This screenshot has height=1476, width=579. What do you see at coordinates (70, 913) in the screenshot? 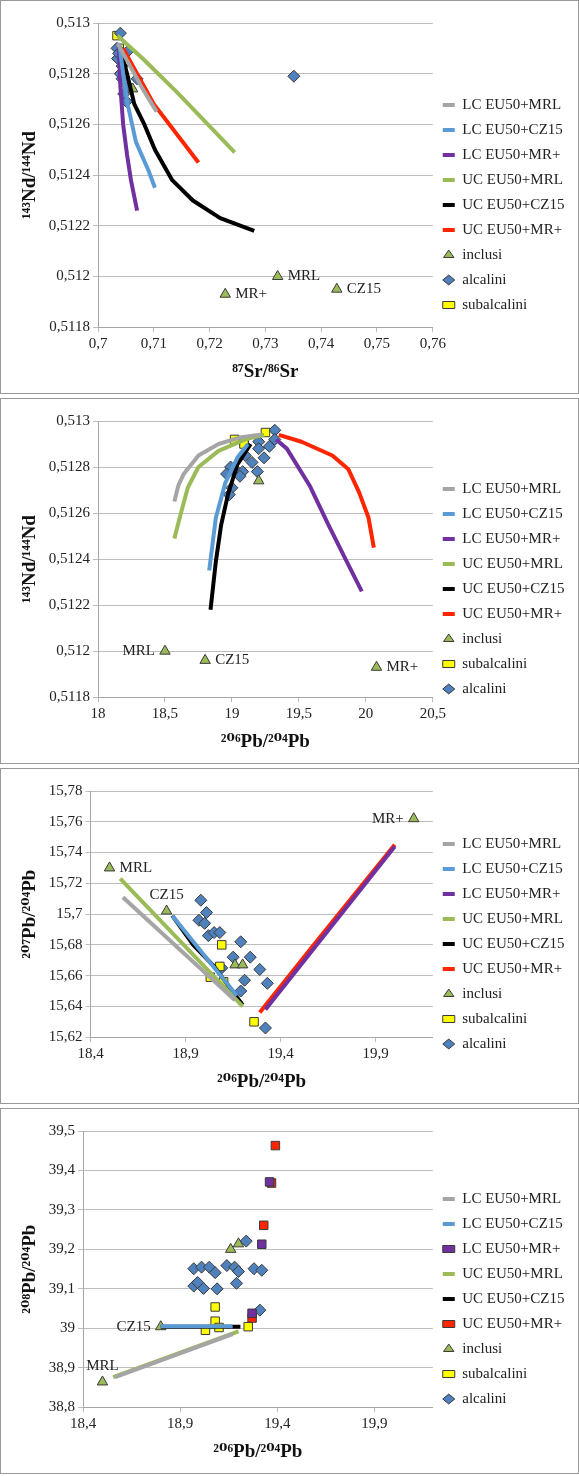
I see `y-tick-label: 15,7` at bounding box center [70, 913].